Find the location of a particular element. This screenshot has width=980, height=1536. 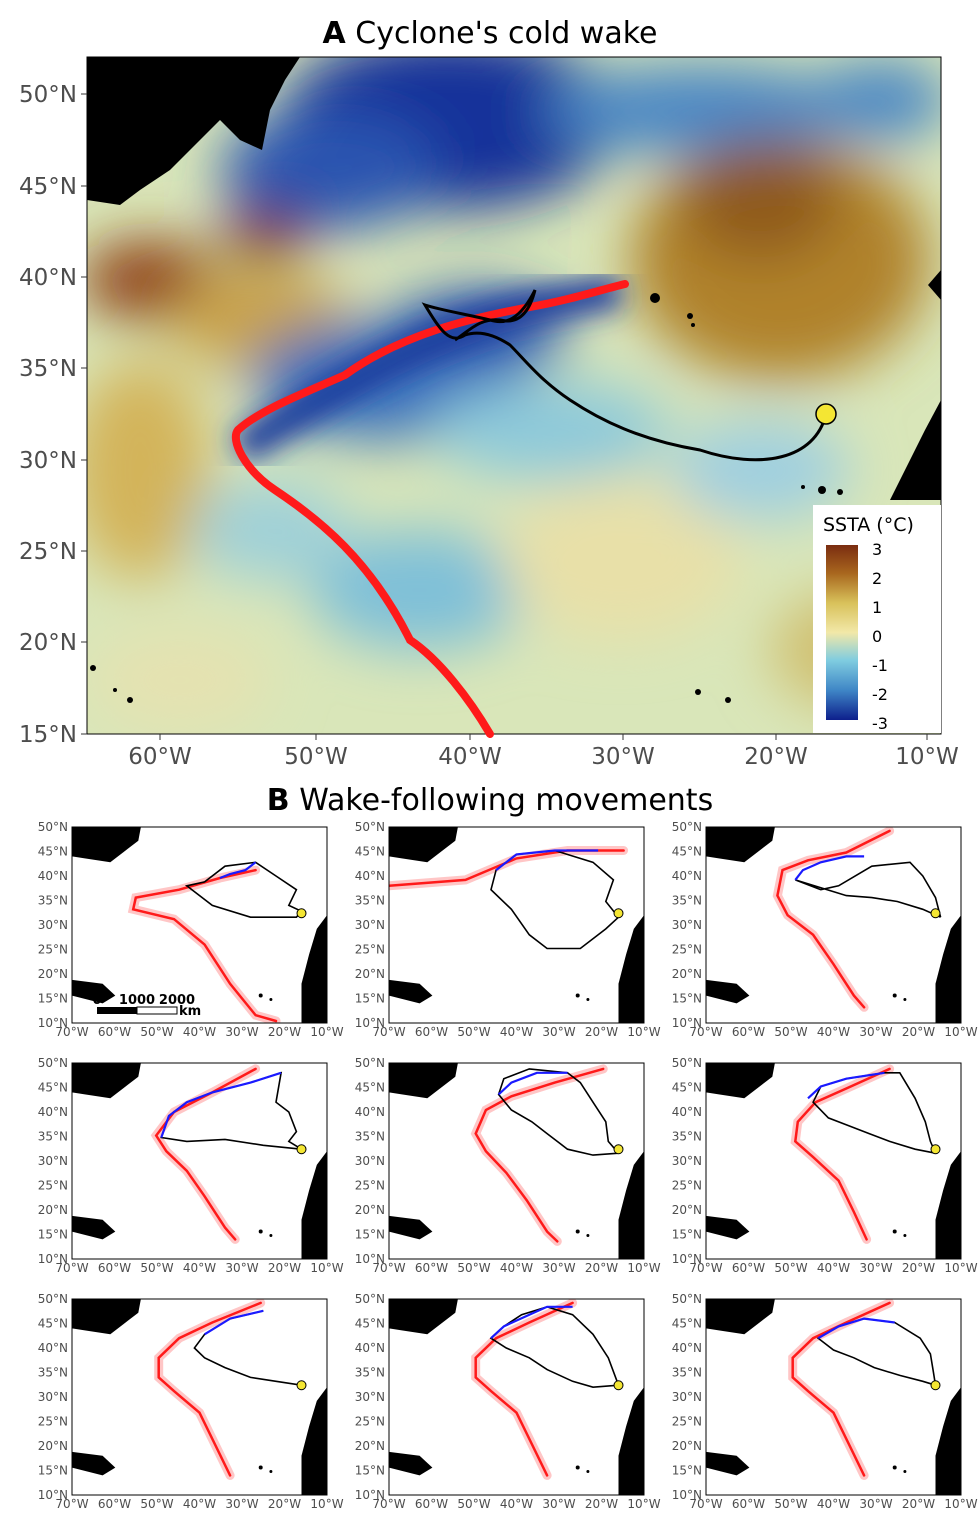

legend-tick-label: 3 is located at coordinates (877, 549).